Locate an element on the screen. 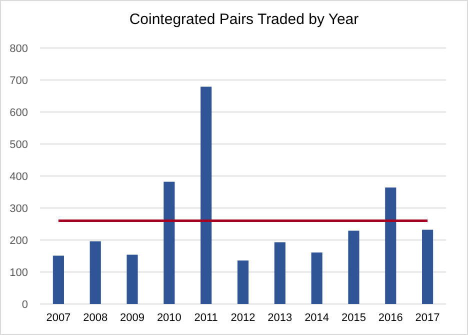 The height and width of the screenshot is (335, 468). y-tick-label: 600 is located at coordinates (19, 112).